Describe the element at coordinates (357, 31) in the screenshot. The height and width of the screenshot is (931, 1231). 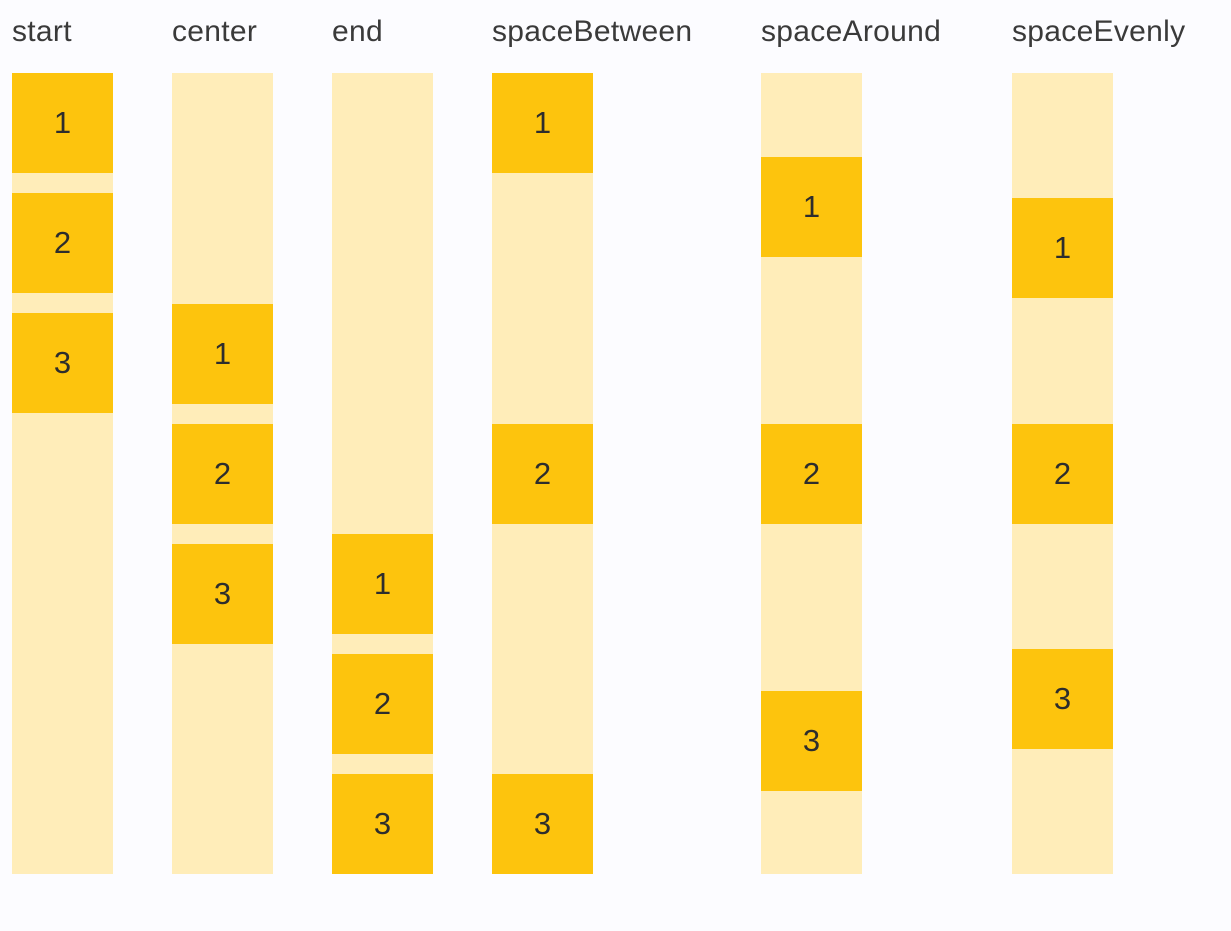
I see `column-label: end` at that location.